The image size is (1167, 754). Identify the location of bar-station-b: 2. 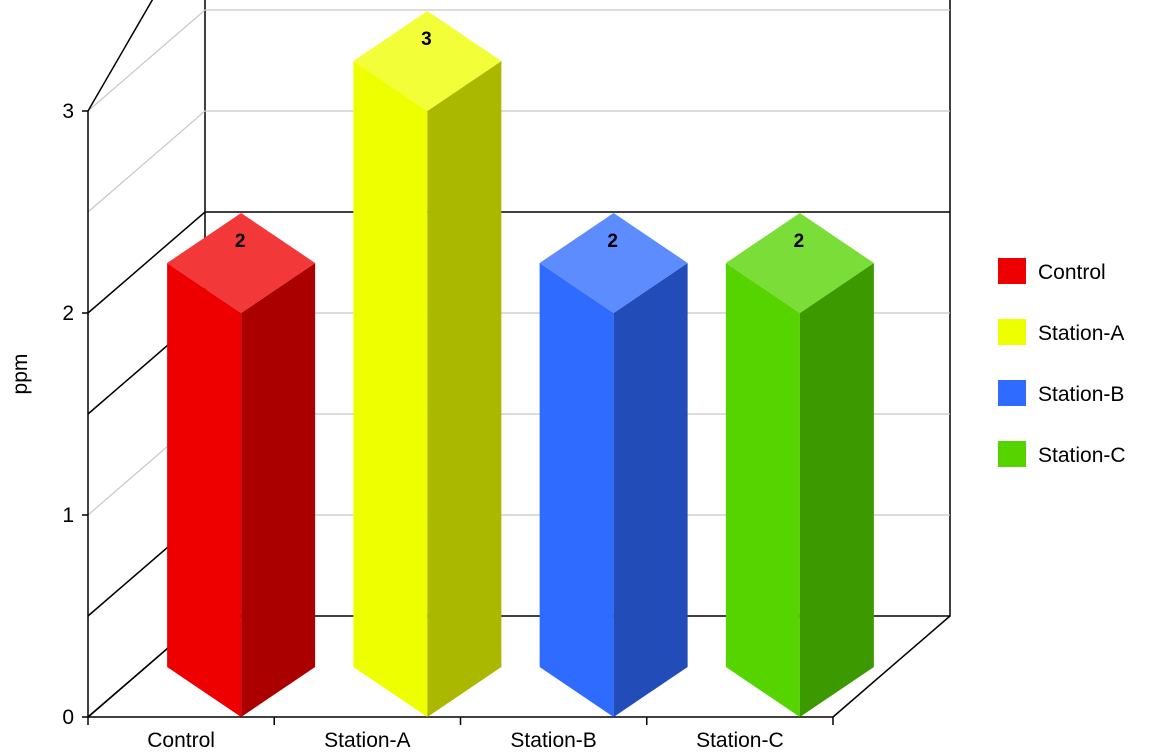
(613, 465).